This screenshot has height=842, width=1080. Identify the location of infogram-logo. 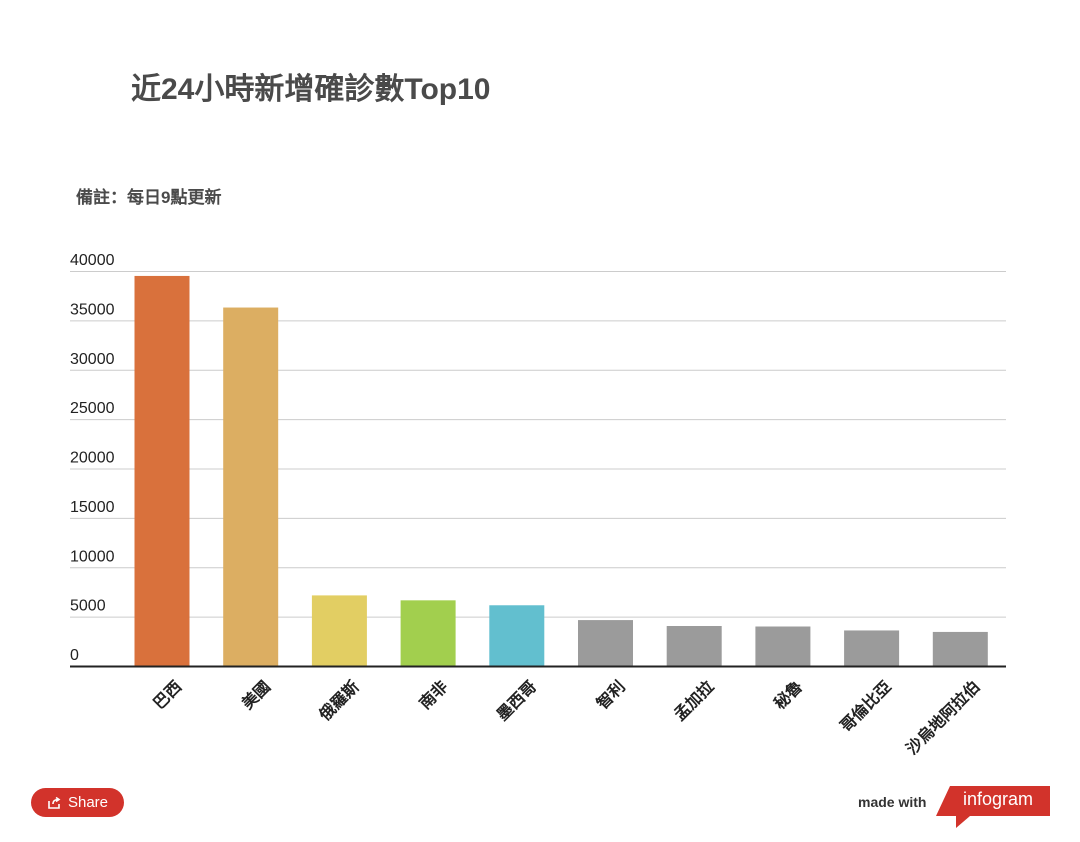
(993, 808).